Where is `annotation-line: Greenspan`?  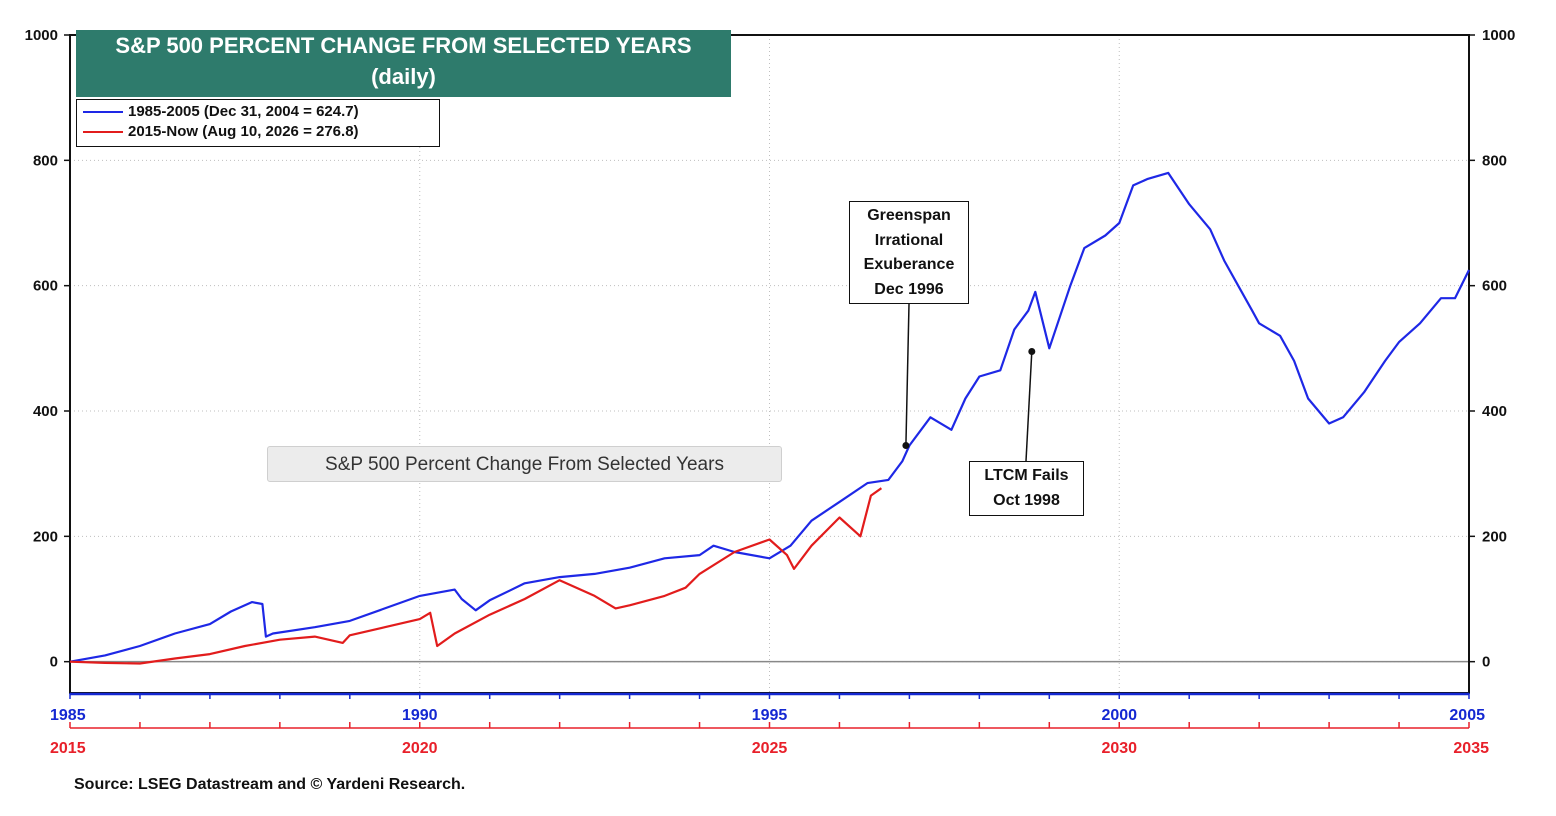 annotation-line: Greenspan is located at coordinates (909, 215).